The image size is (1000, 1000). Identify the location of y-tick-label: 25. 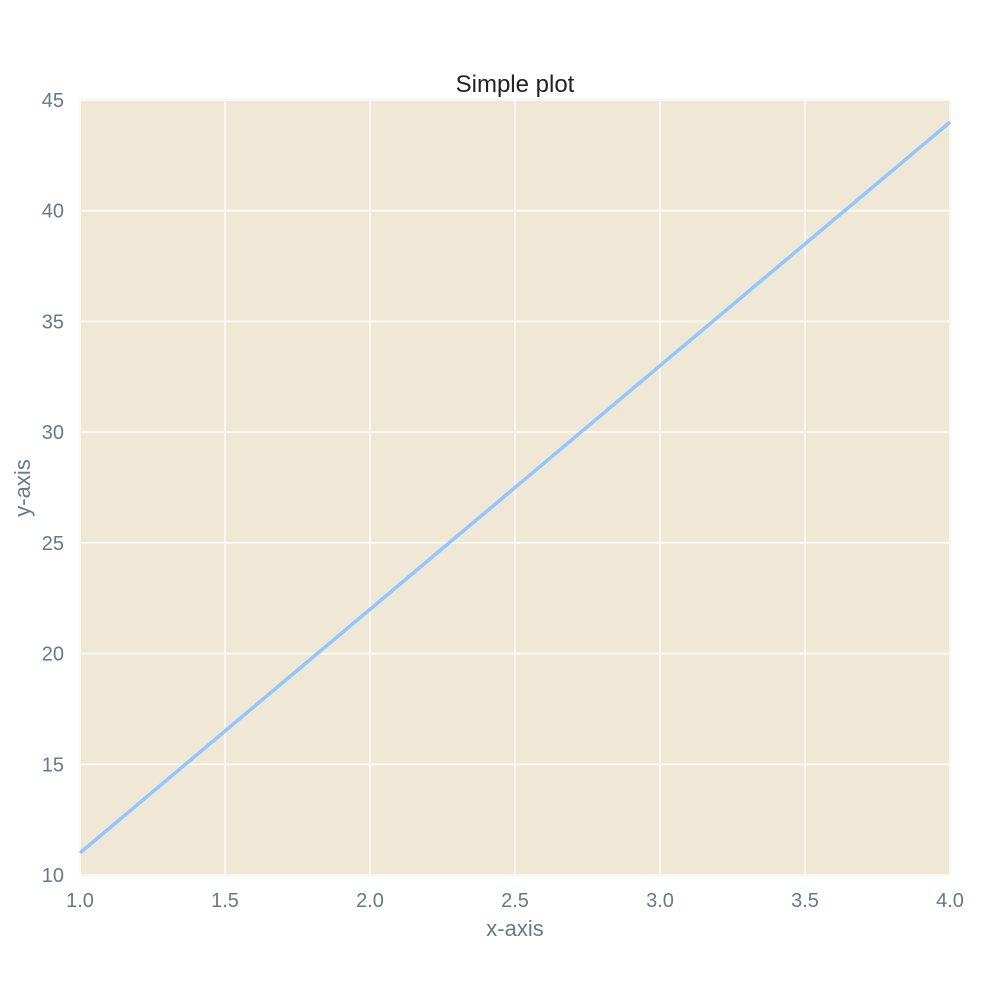
(53, 544).